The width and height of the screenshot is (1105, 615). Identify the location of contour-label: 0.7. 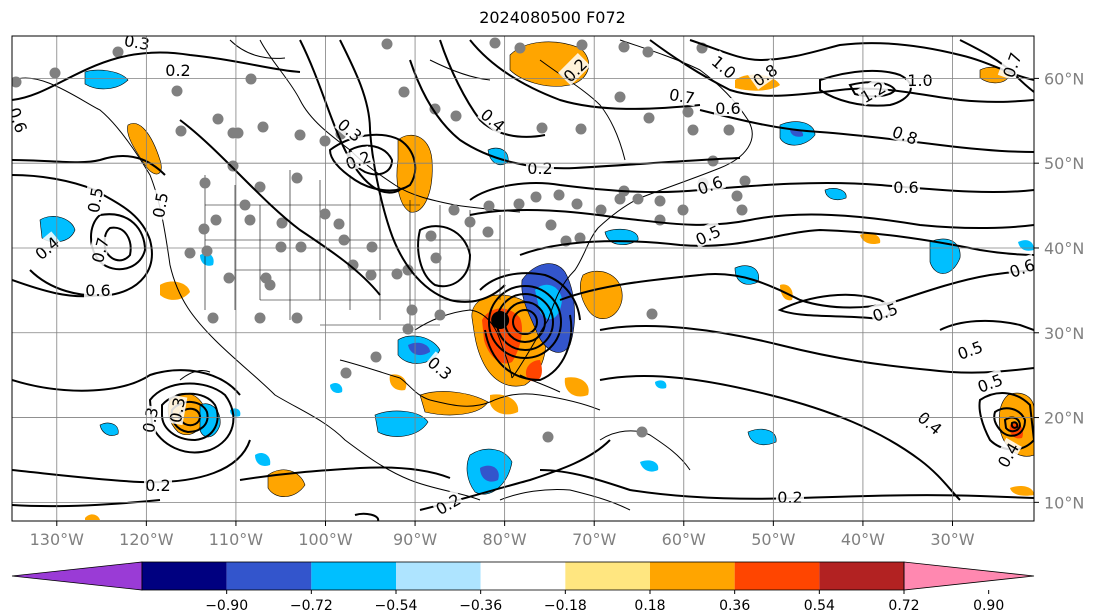
(99, 249).